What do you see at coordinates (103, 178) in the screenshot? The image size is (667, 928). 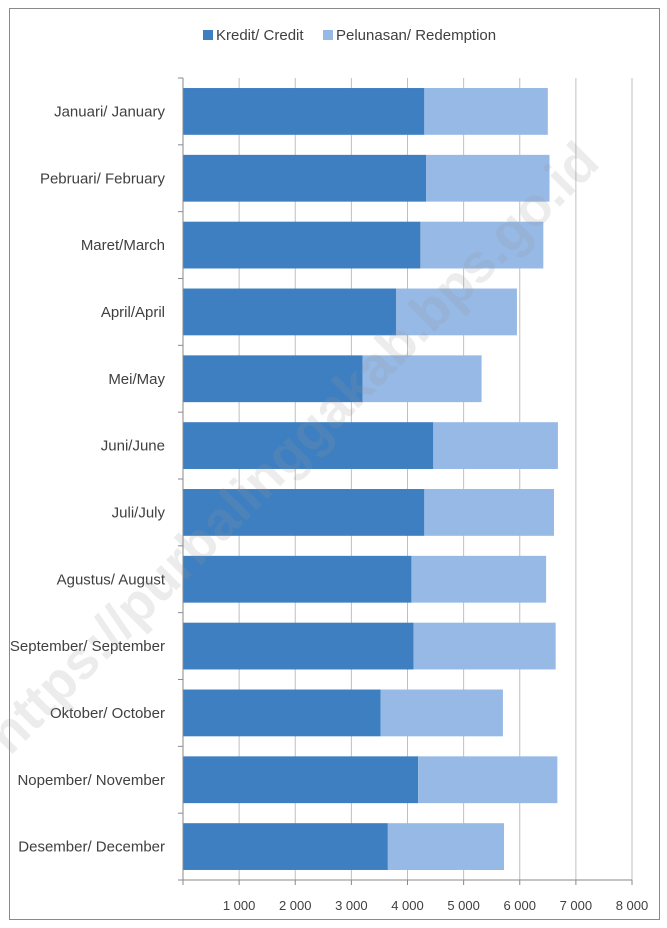 I see `category-label-1: Pebruari/ February` at bounding box center [103, 178].